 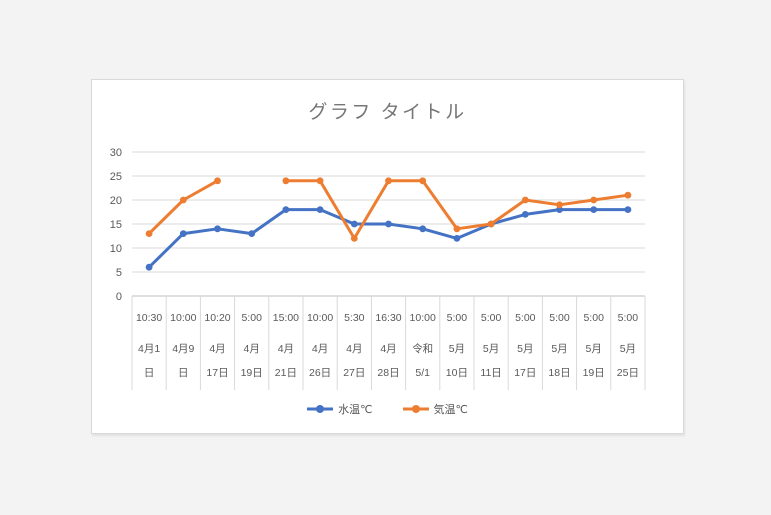 What do you see at coordinates (119, 273) in the screenshot?
I see `y-axis-label: 5` at bounding box center [119, 273].